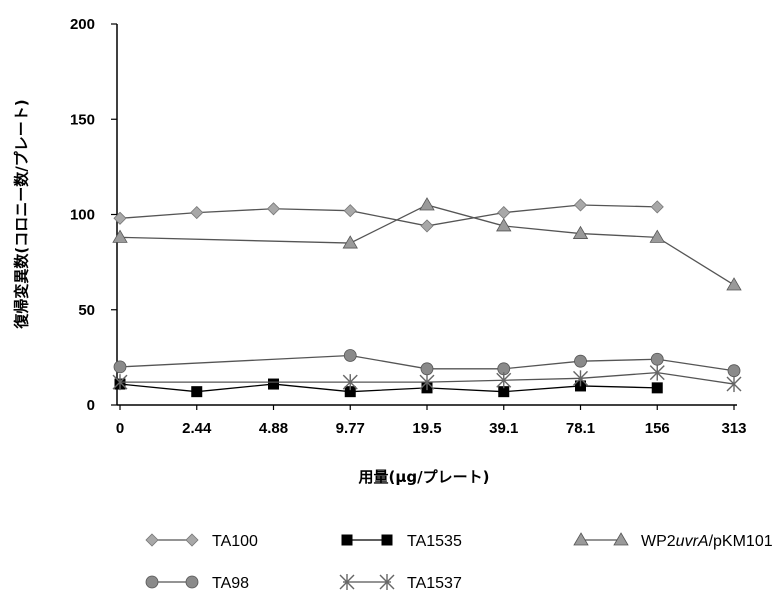 This screenshot has height=598, width=782. I want to click on x-tick-label: 2.44, so click(197, 428).